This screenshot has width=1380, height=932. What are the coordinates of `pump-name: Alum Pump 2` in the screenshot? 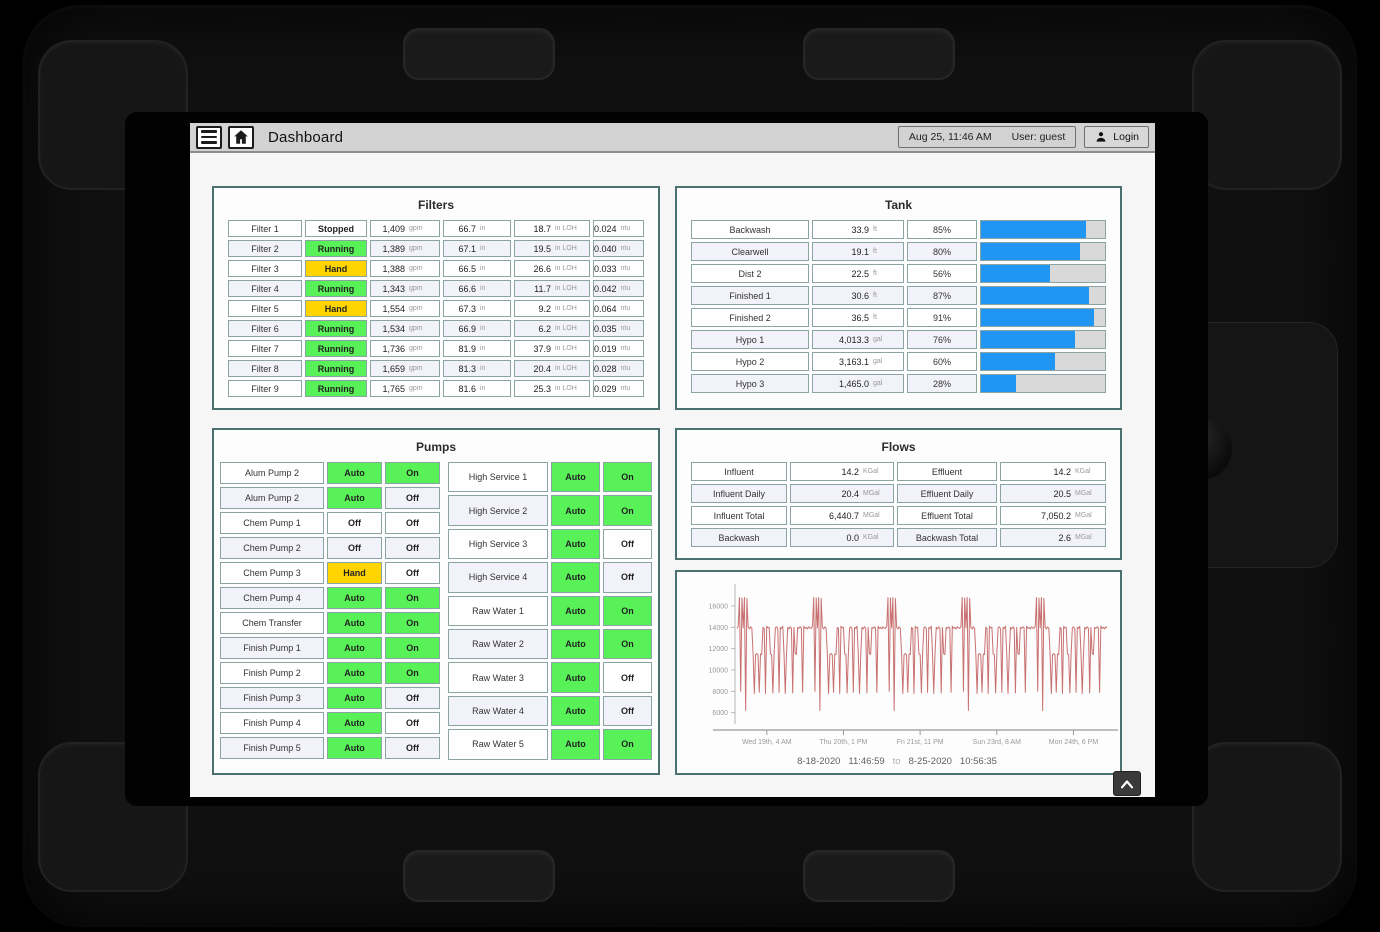 It's located at (272, 498).